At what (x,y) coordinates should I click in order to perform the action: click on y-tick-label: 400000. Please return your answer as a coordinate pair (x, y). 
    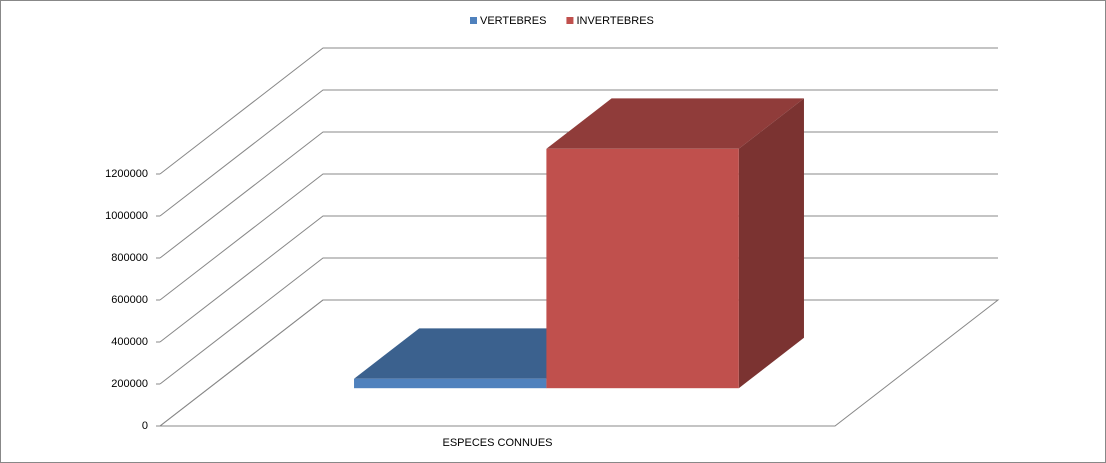
    Looking at the image, I should click on (129, 342).